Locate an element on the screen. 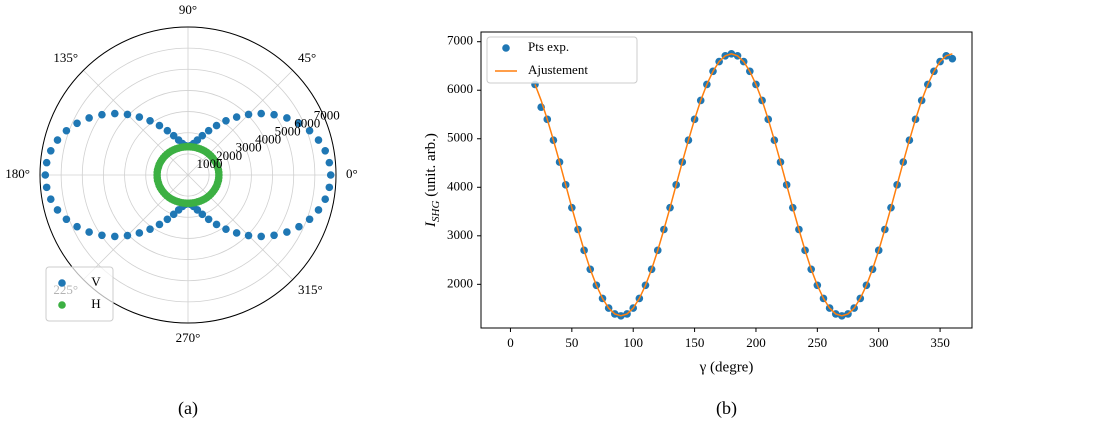 The width and height of the screenshot is (1099, 432). radial-tick-label: 7000 is located at coordinates (327, 114).